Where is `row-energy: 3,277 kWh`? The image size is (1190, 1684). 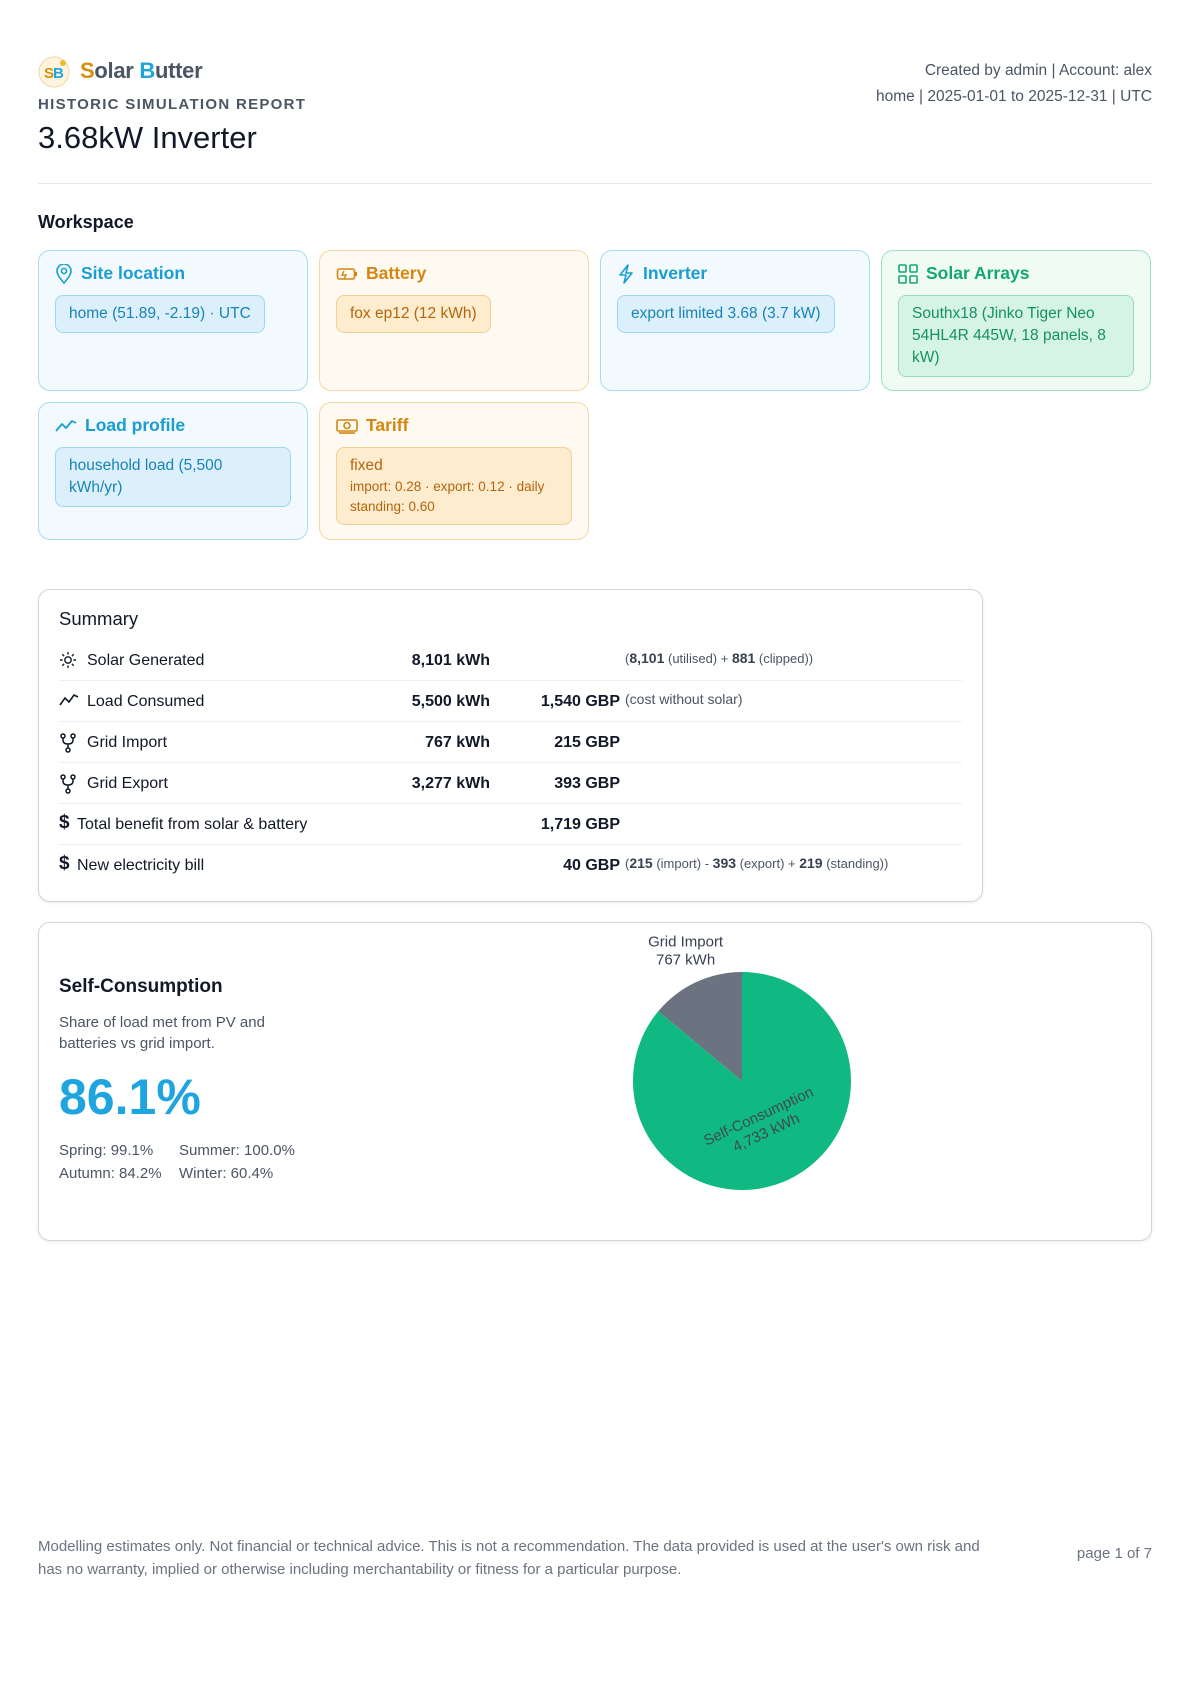 row-energy: 3,277 kWh is located at coordinates (450, 783).